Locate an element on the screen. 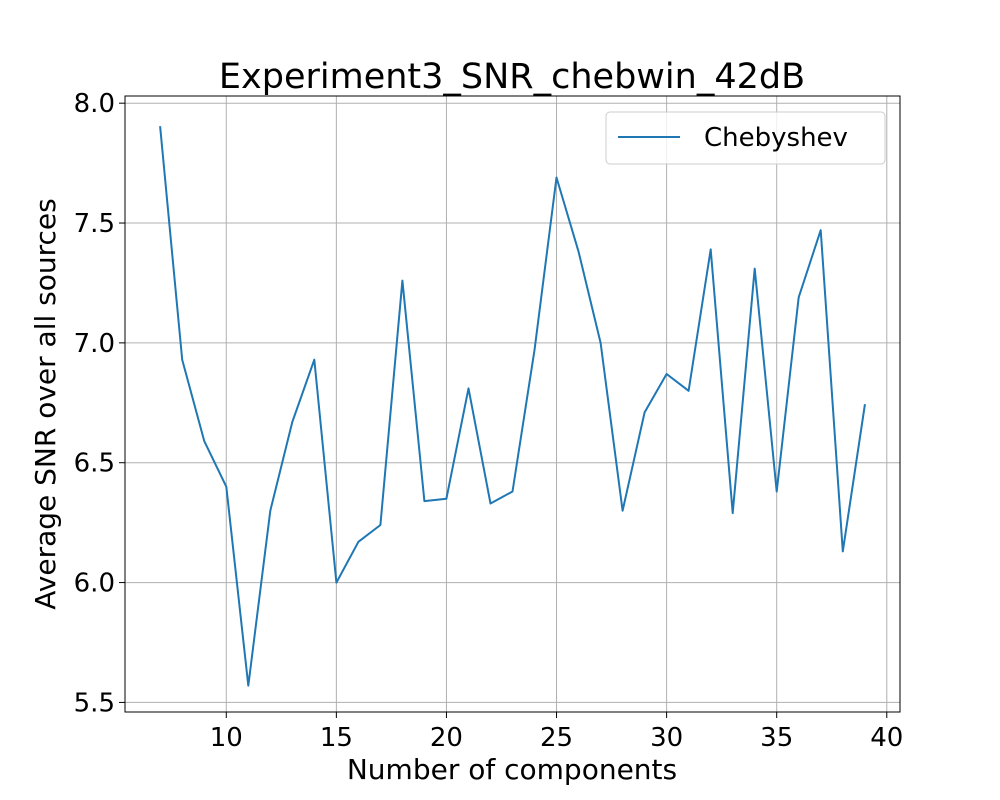  y-tick-label: 6.0 is located at coordinates (94, 584).